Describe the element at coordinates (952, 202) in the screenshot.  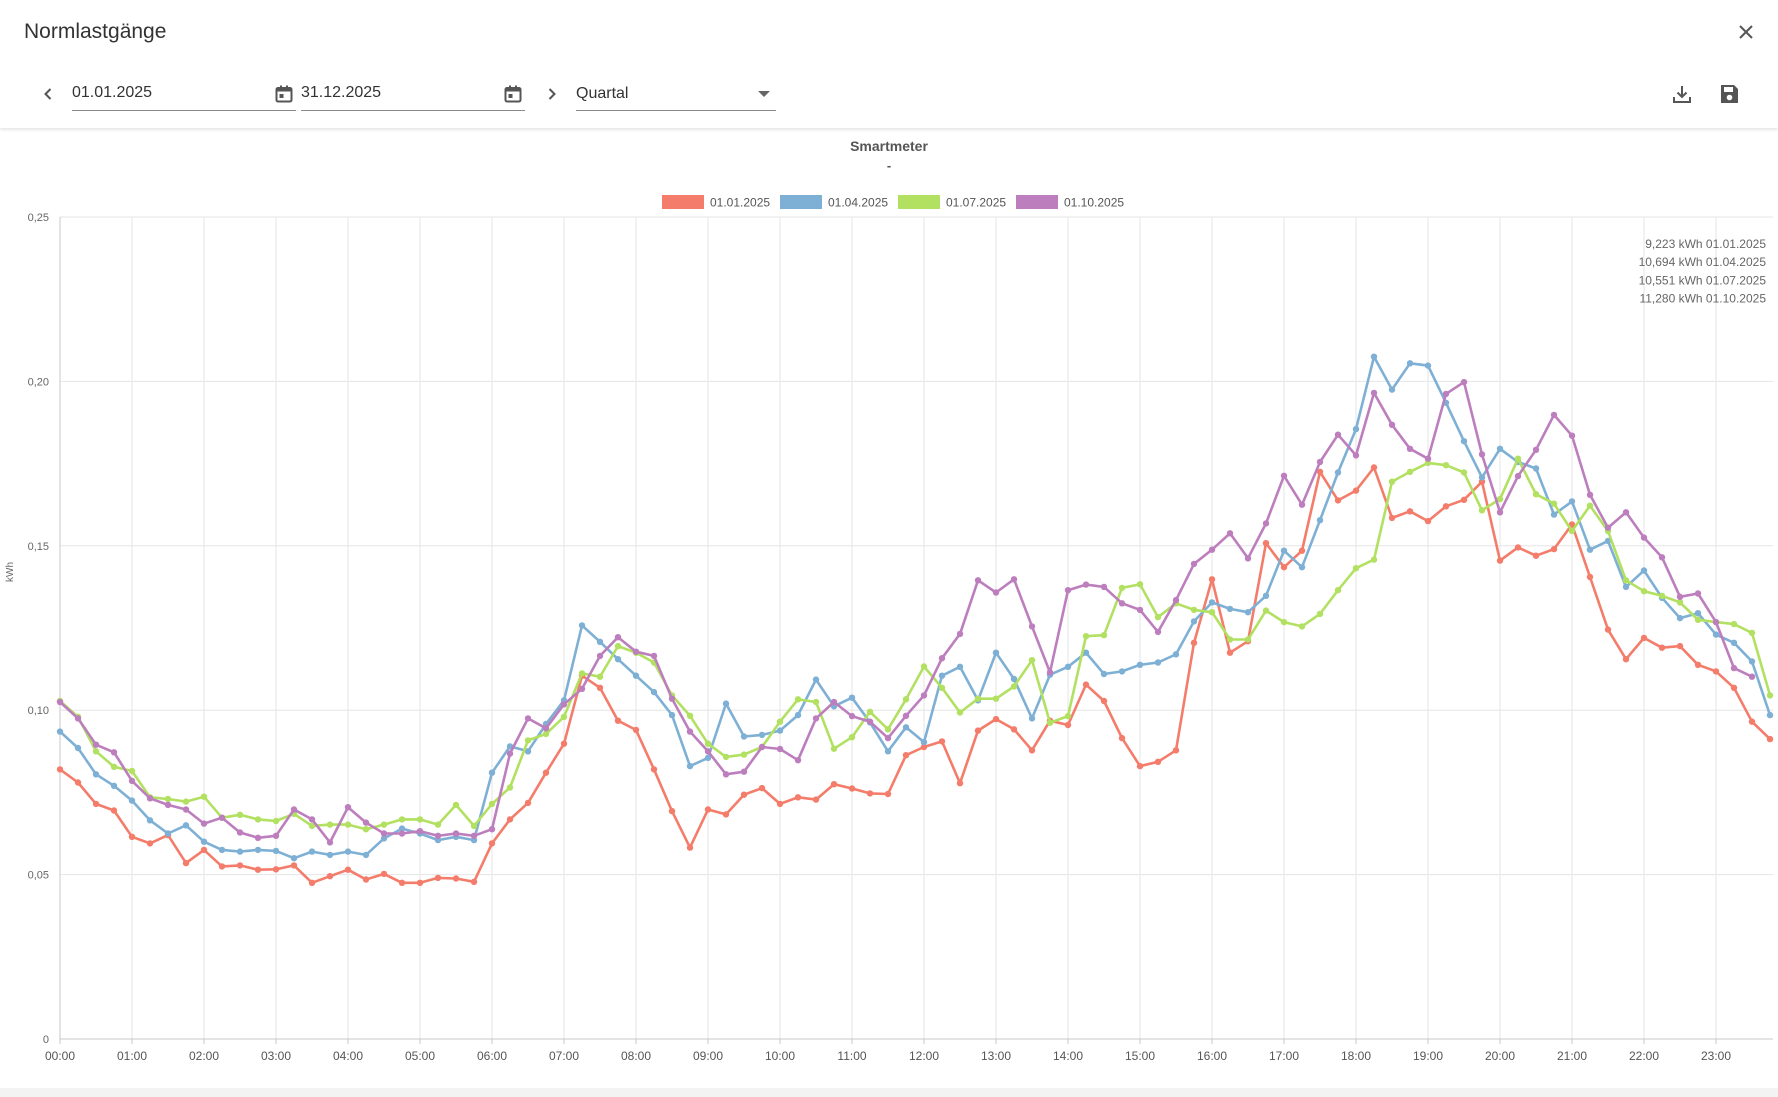
I see `legend-item: 01.07.2025` at that location.